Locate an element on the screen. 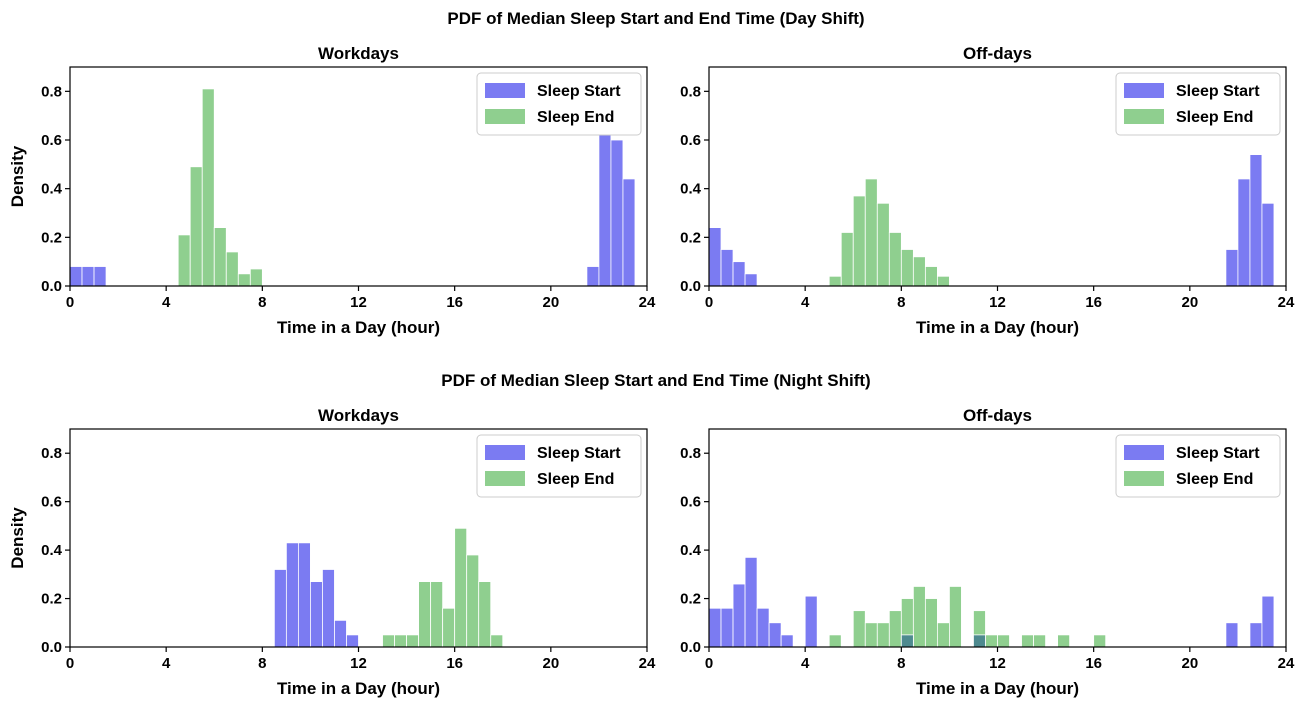 The height and width of the screenshot is (701, 1312). y-tick-label: 0.4 is located at coordinates (691, 189).